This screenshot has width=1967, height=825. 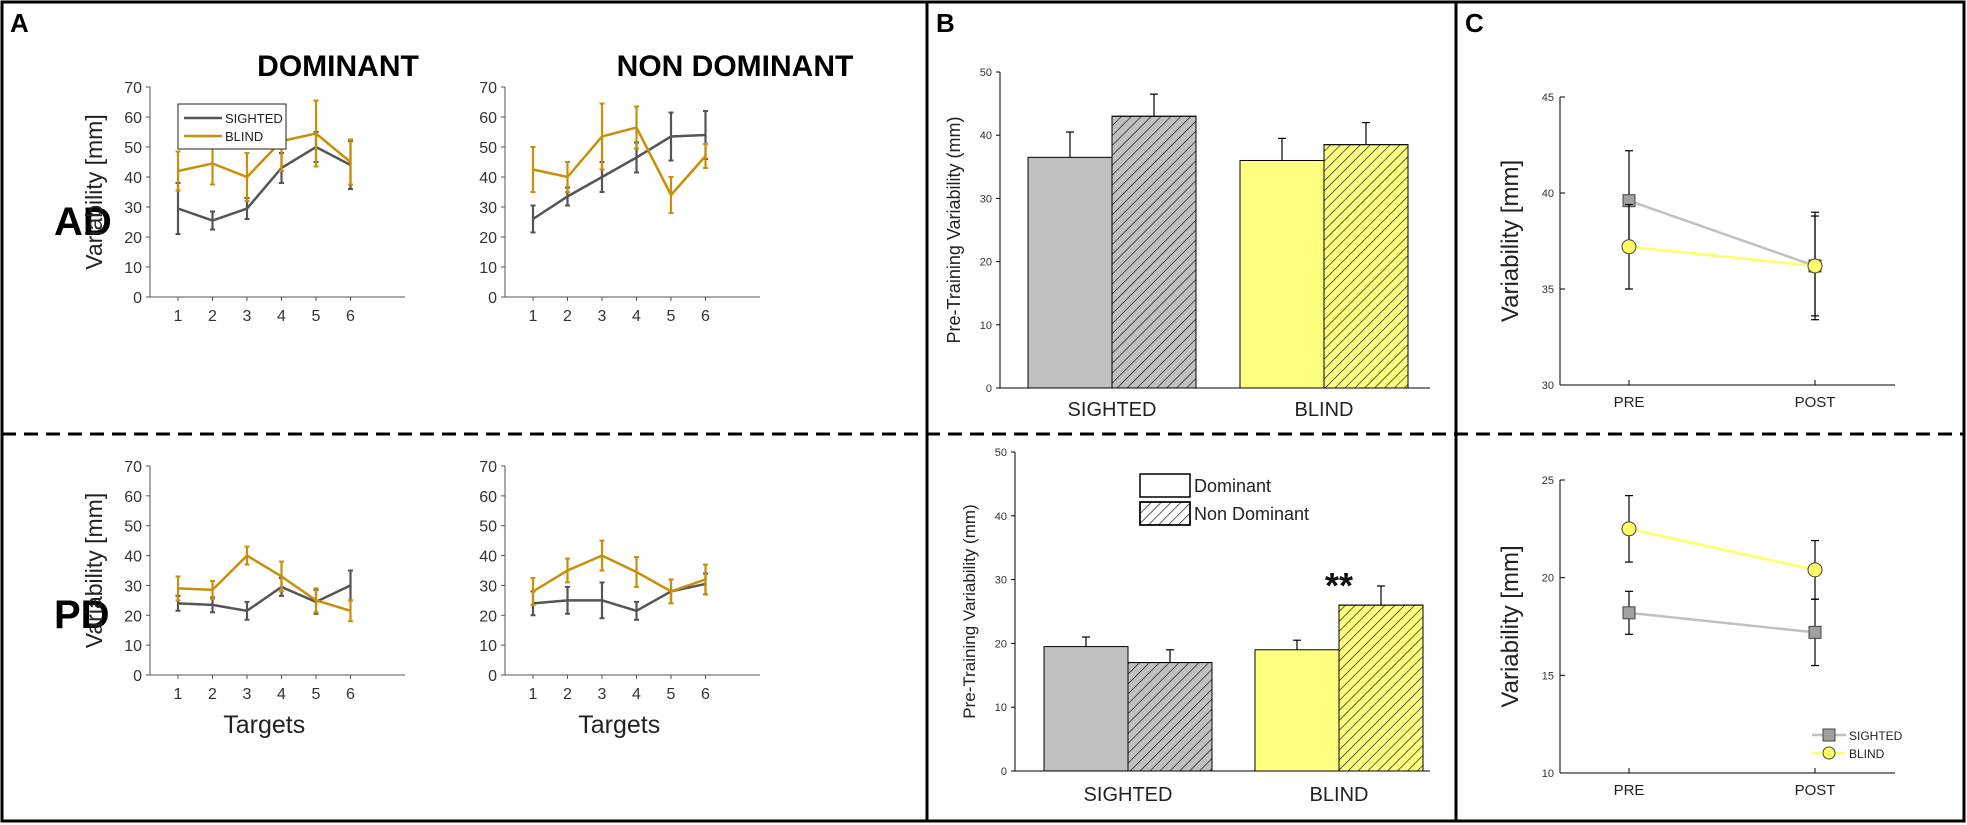 I want to click on legend-marker-blind, so click(x=1829, y=753).